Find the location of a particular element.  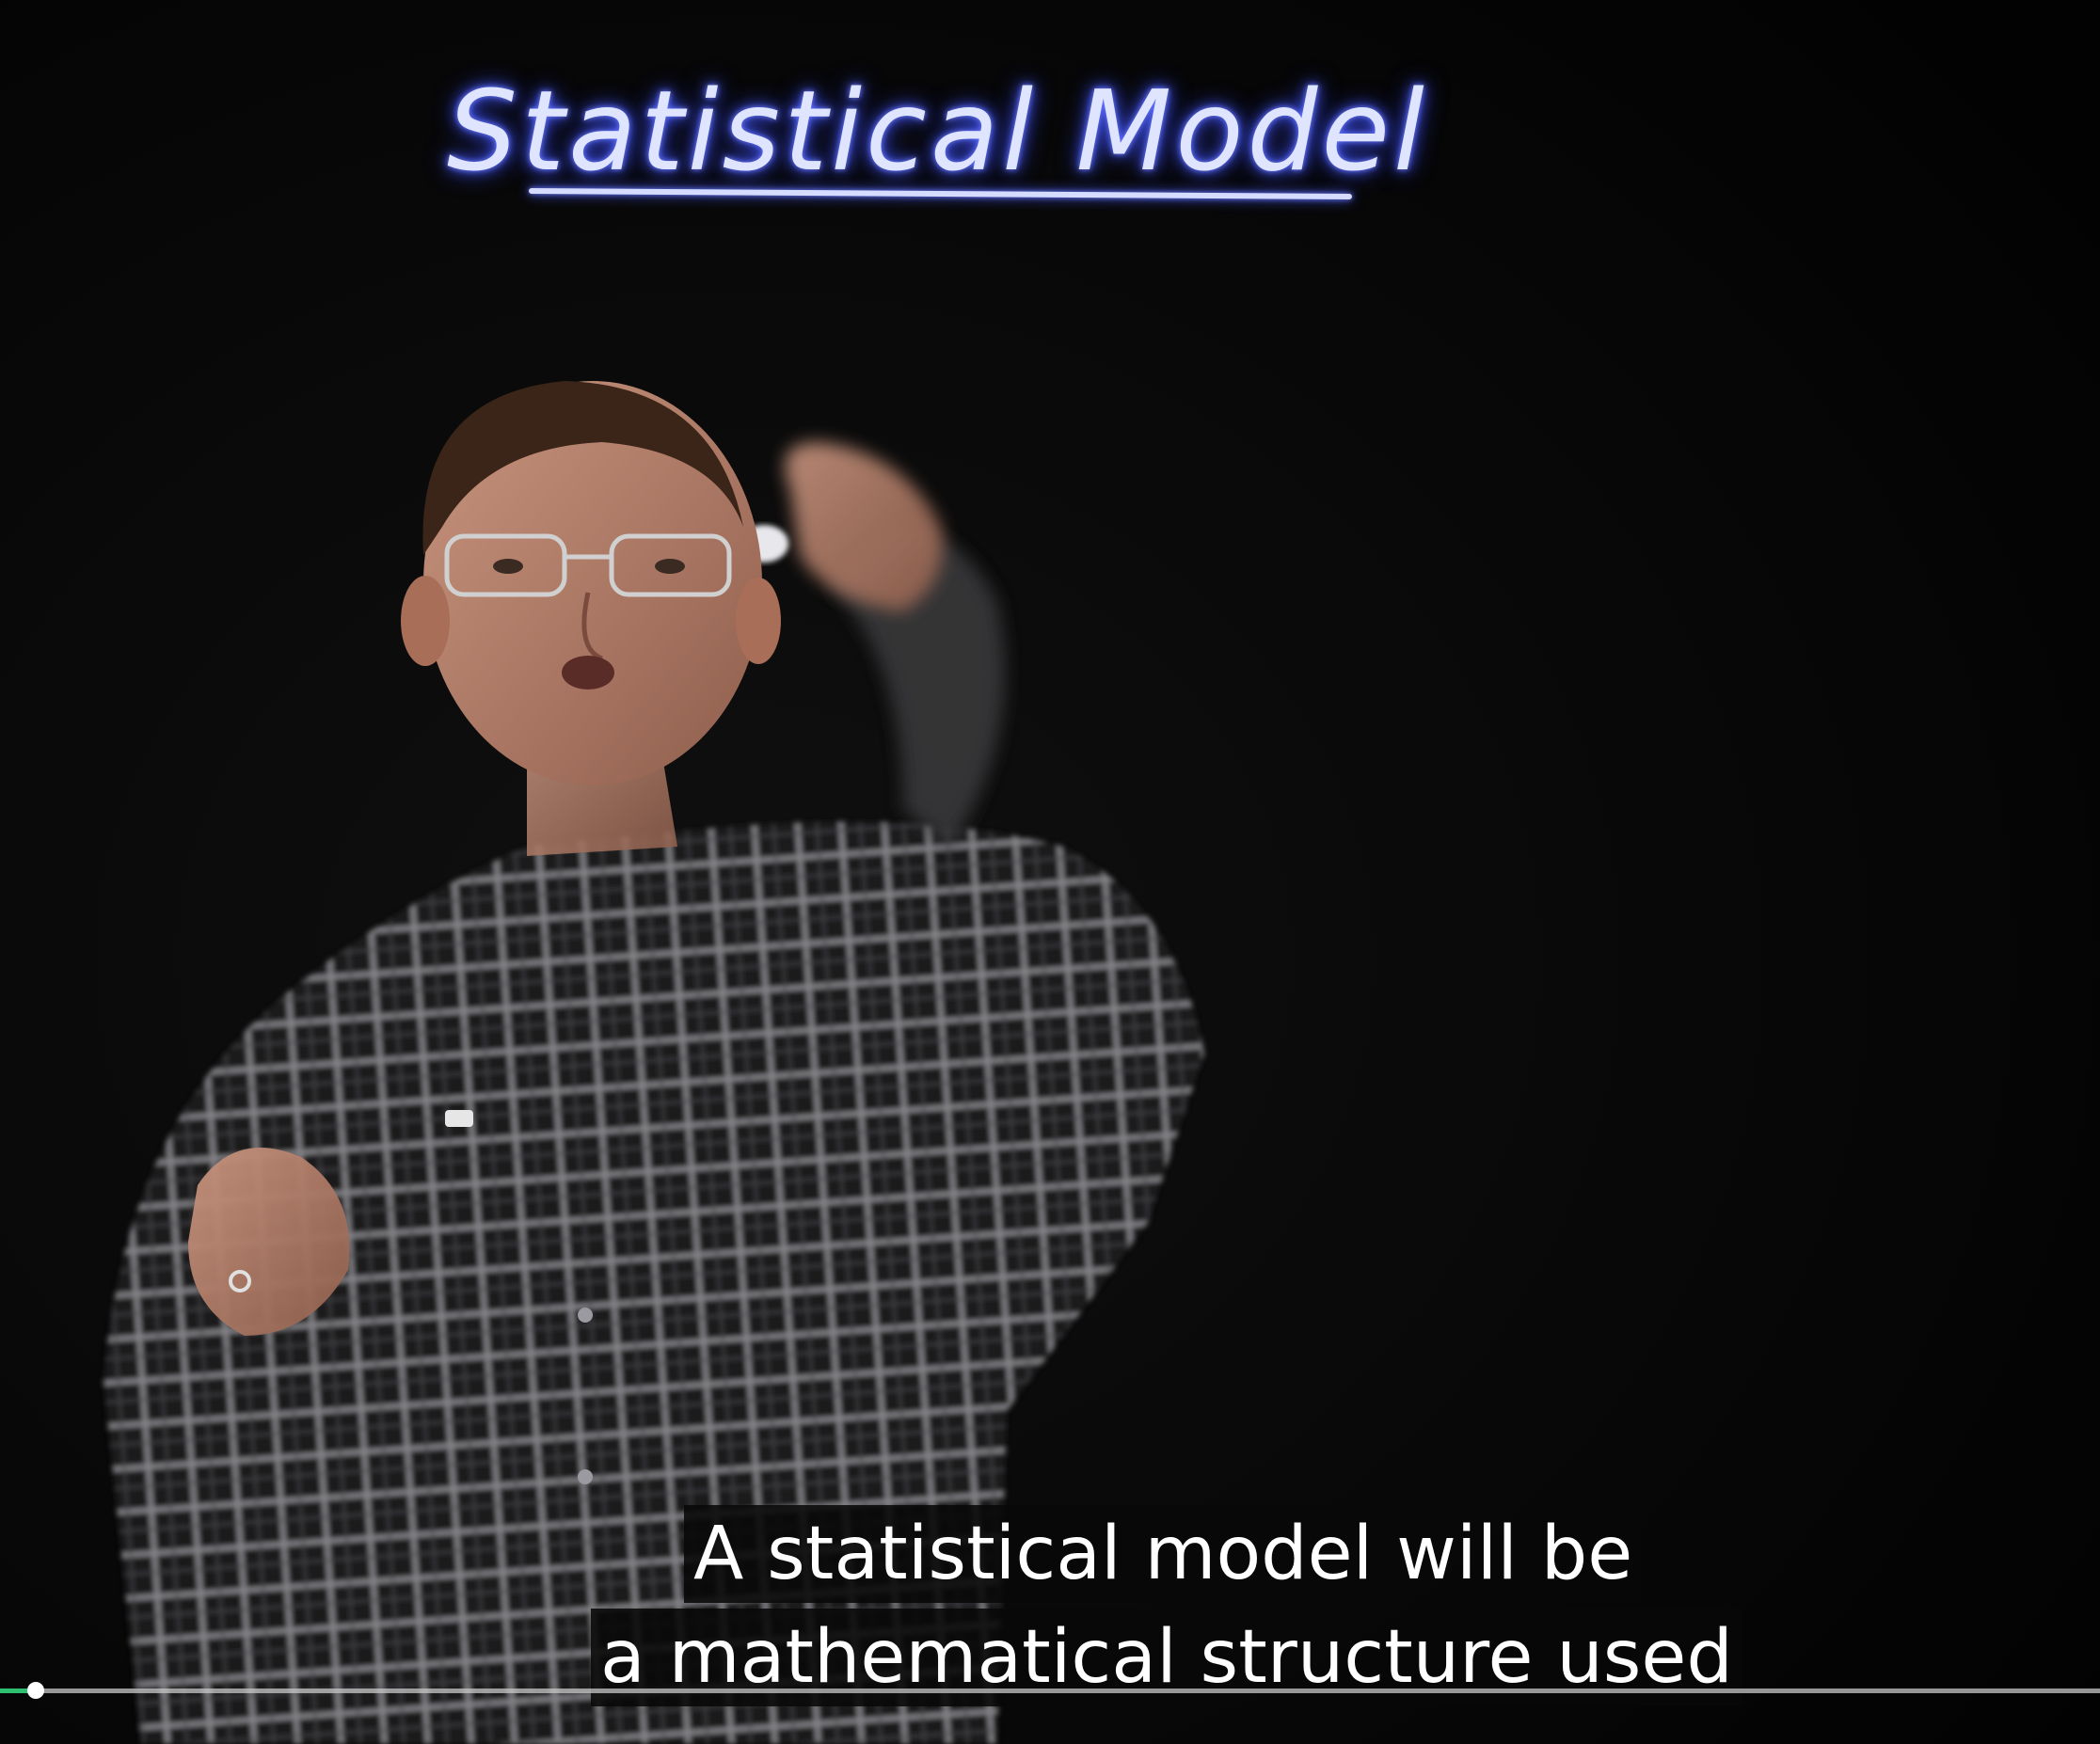

progress-played is located at coordinates (18, 1691).